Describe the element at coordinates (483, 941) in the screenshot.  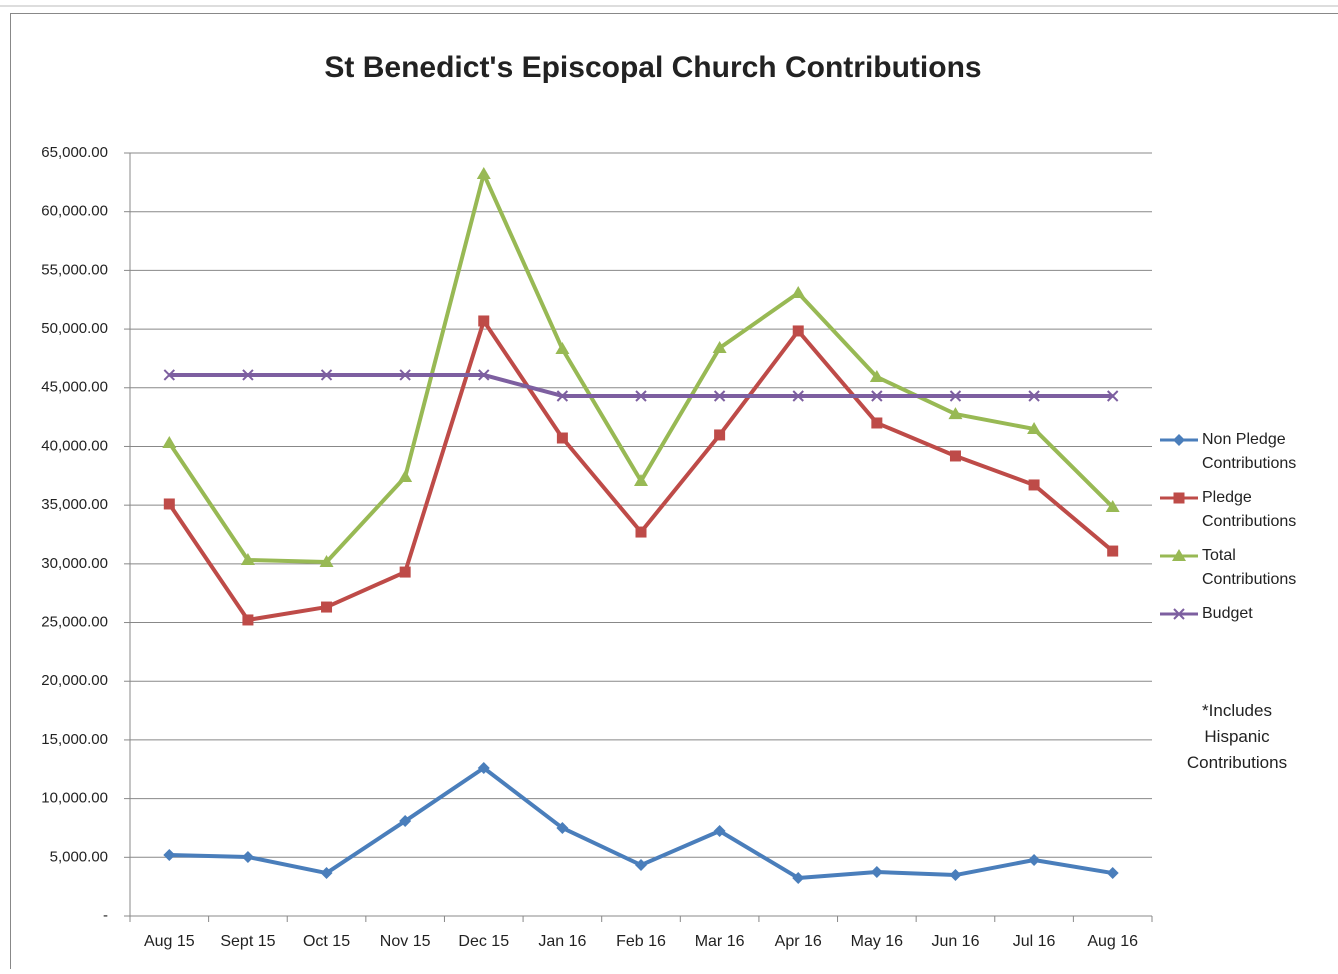
I see `x-tick-label: Dec 15` at that location.